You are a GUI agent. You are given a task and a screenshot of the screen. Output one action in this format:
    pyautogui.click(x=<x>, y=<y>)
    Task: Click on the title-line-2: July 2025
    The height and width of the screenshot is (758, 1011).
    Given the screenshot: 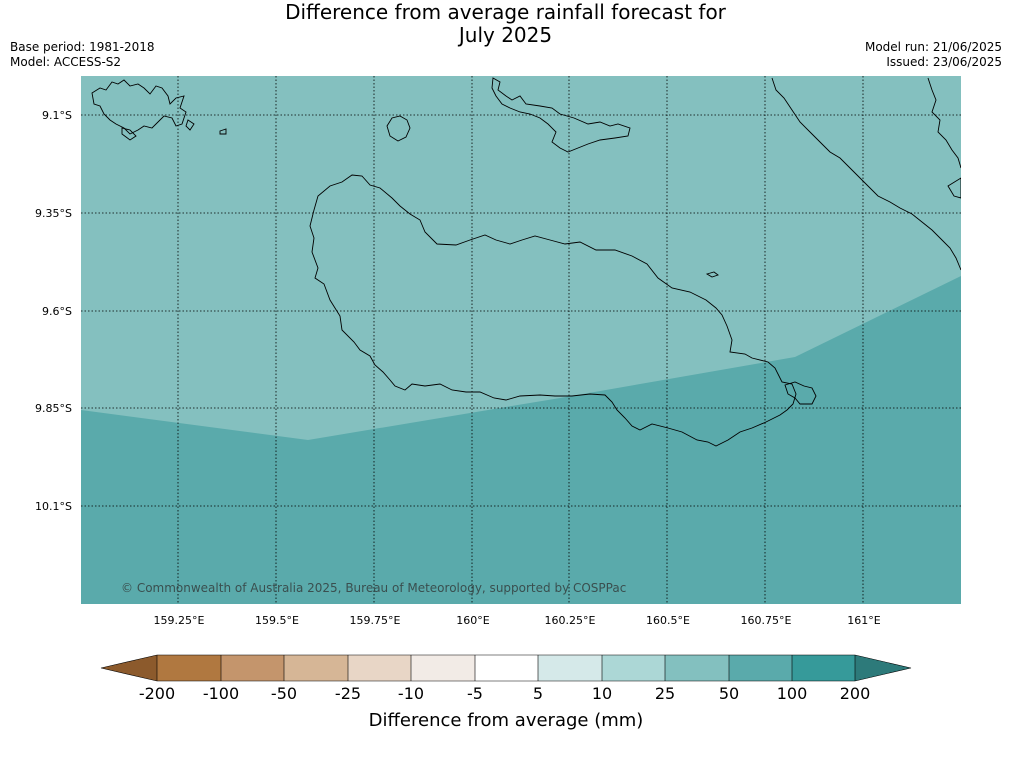 What is the action you would take?
    pyautogui.click(x=505, y=35)
    